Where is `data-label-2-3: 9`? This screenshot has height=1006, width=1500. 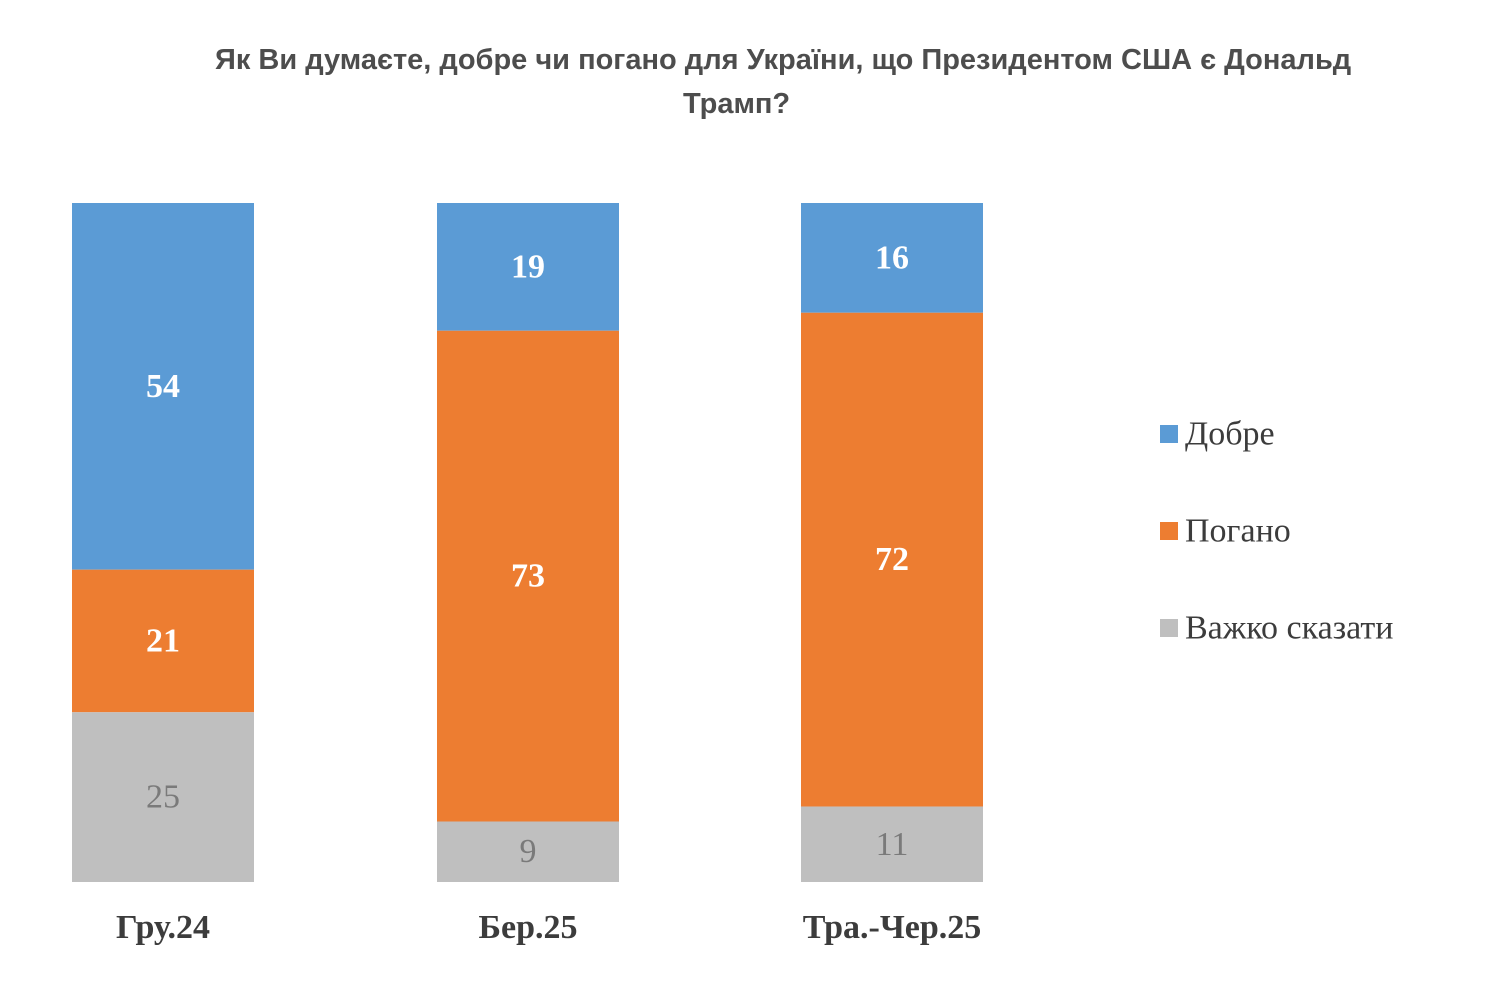 data-label-2-3: 9 is located at coordinates (528, 851).